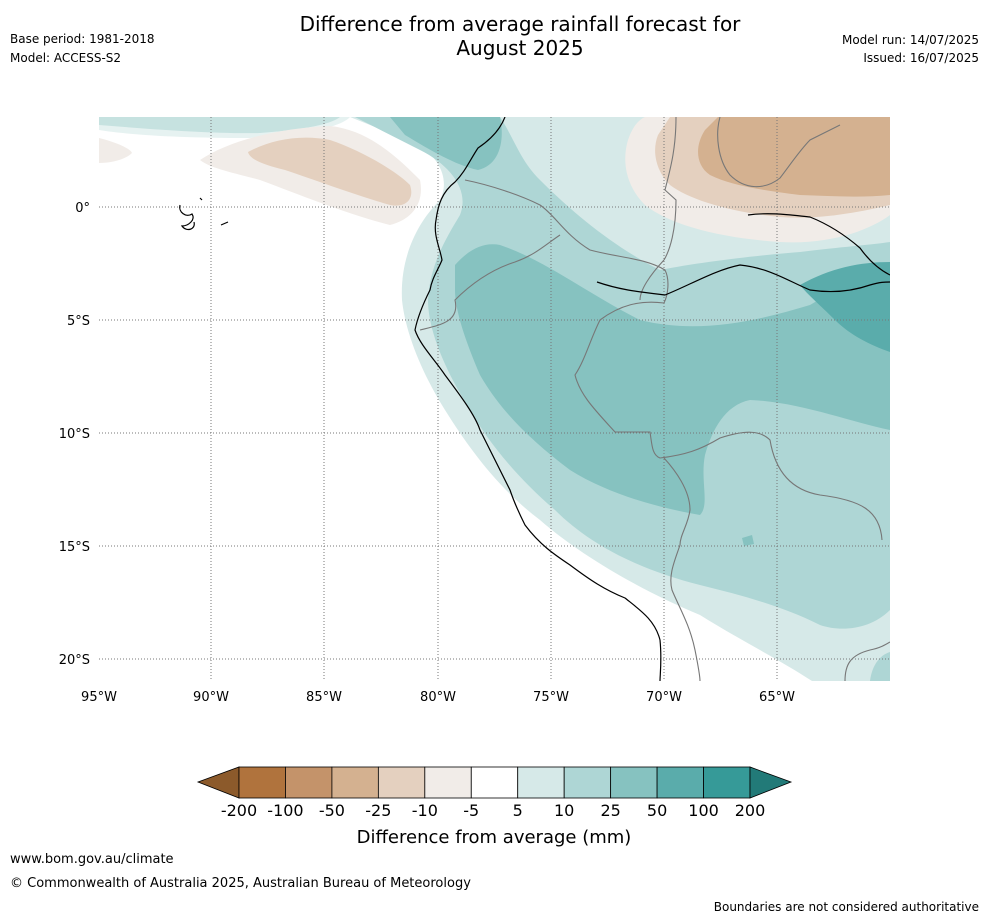 This screenshot has height=919, width=988. Describe the element at coordinates (564, 810) in the screenshot. I see `colorbar-tick-label: 10` at that location.